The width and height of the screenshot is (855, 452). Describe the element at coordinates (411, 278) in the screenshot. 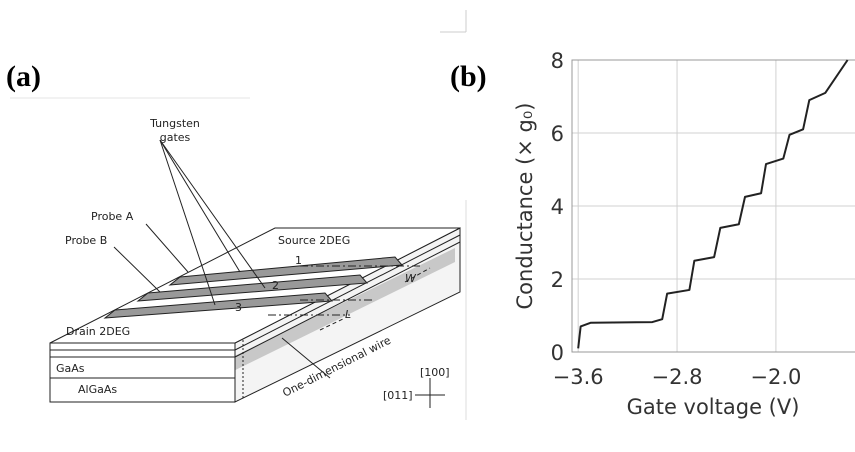

I see `label: W` at that location.